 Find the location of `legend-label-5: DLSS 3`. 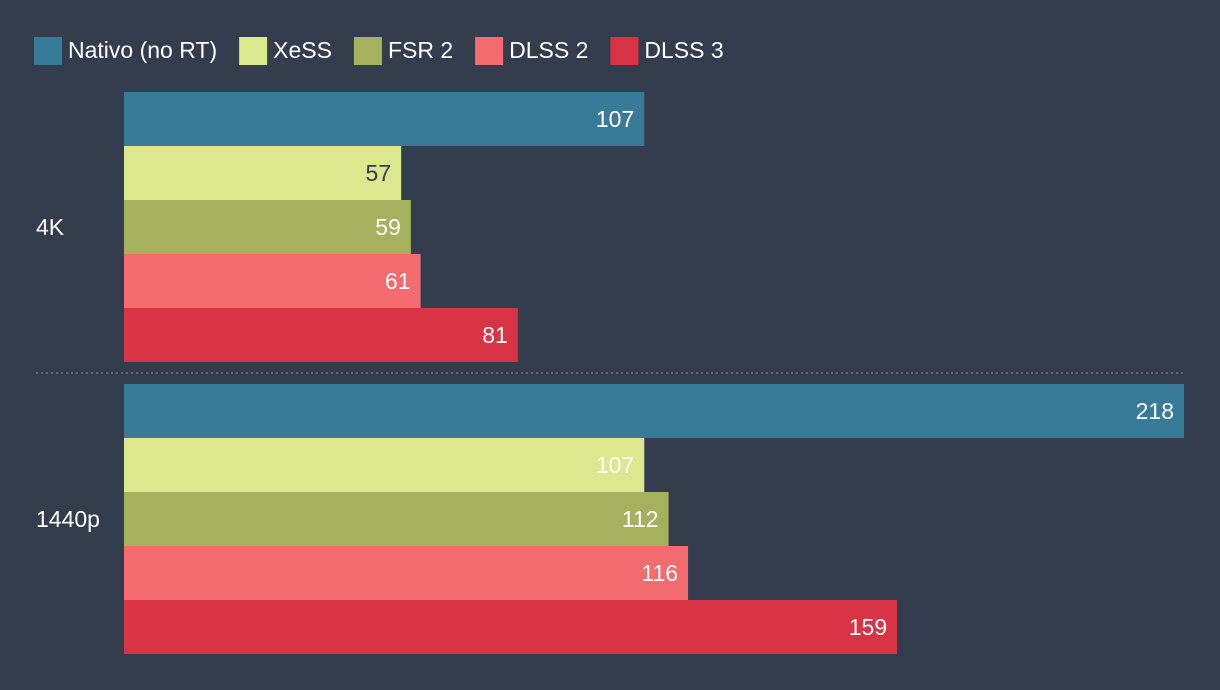

legend-label-5: DLSS 3 is located at coordinates (683, 50).